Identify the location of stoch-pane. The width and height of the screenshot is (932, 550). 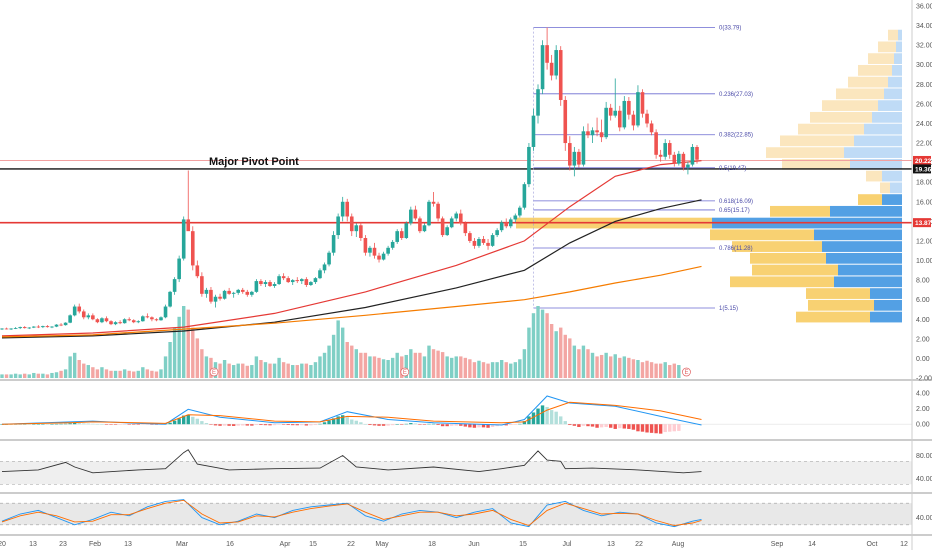
(456, 513).